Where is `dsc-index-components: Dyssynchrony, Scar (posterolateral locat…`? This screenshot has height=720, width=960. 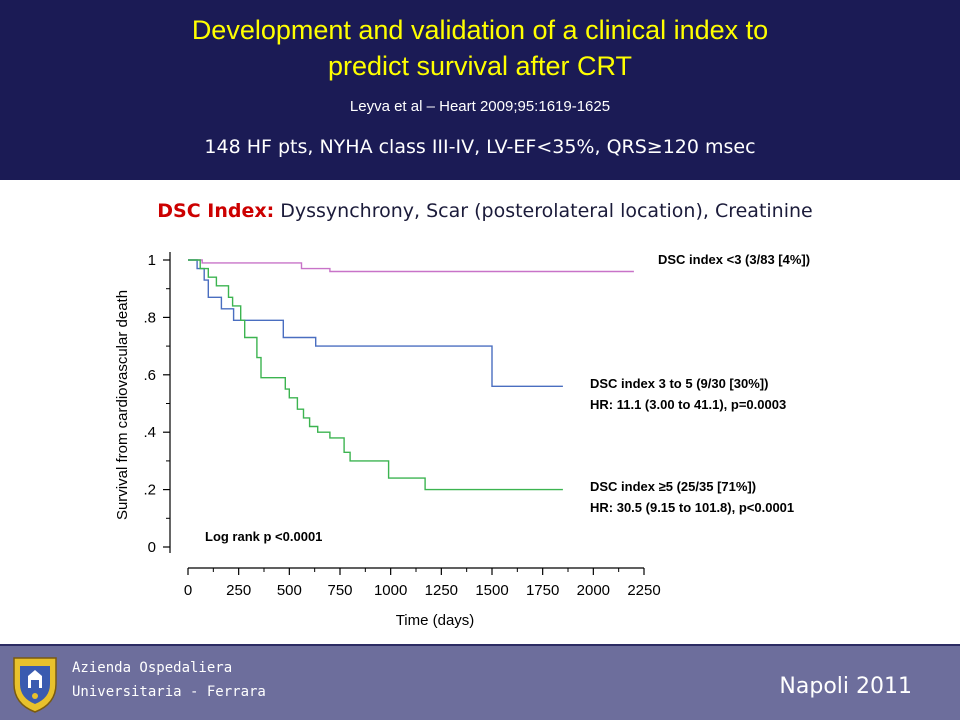 dsc-index-components: Dyssynchrony, Scar (posterolateral locat… is located at coordinates (543, 211).